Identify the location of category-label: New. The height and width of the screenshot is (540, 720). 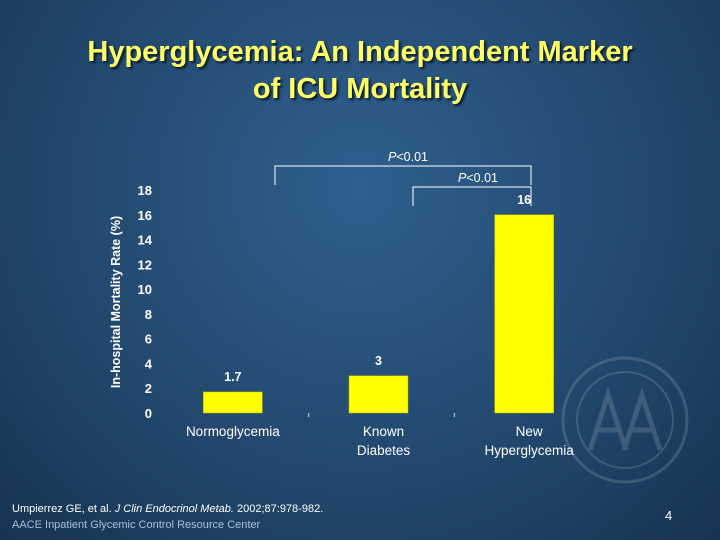
(529, 431).